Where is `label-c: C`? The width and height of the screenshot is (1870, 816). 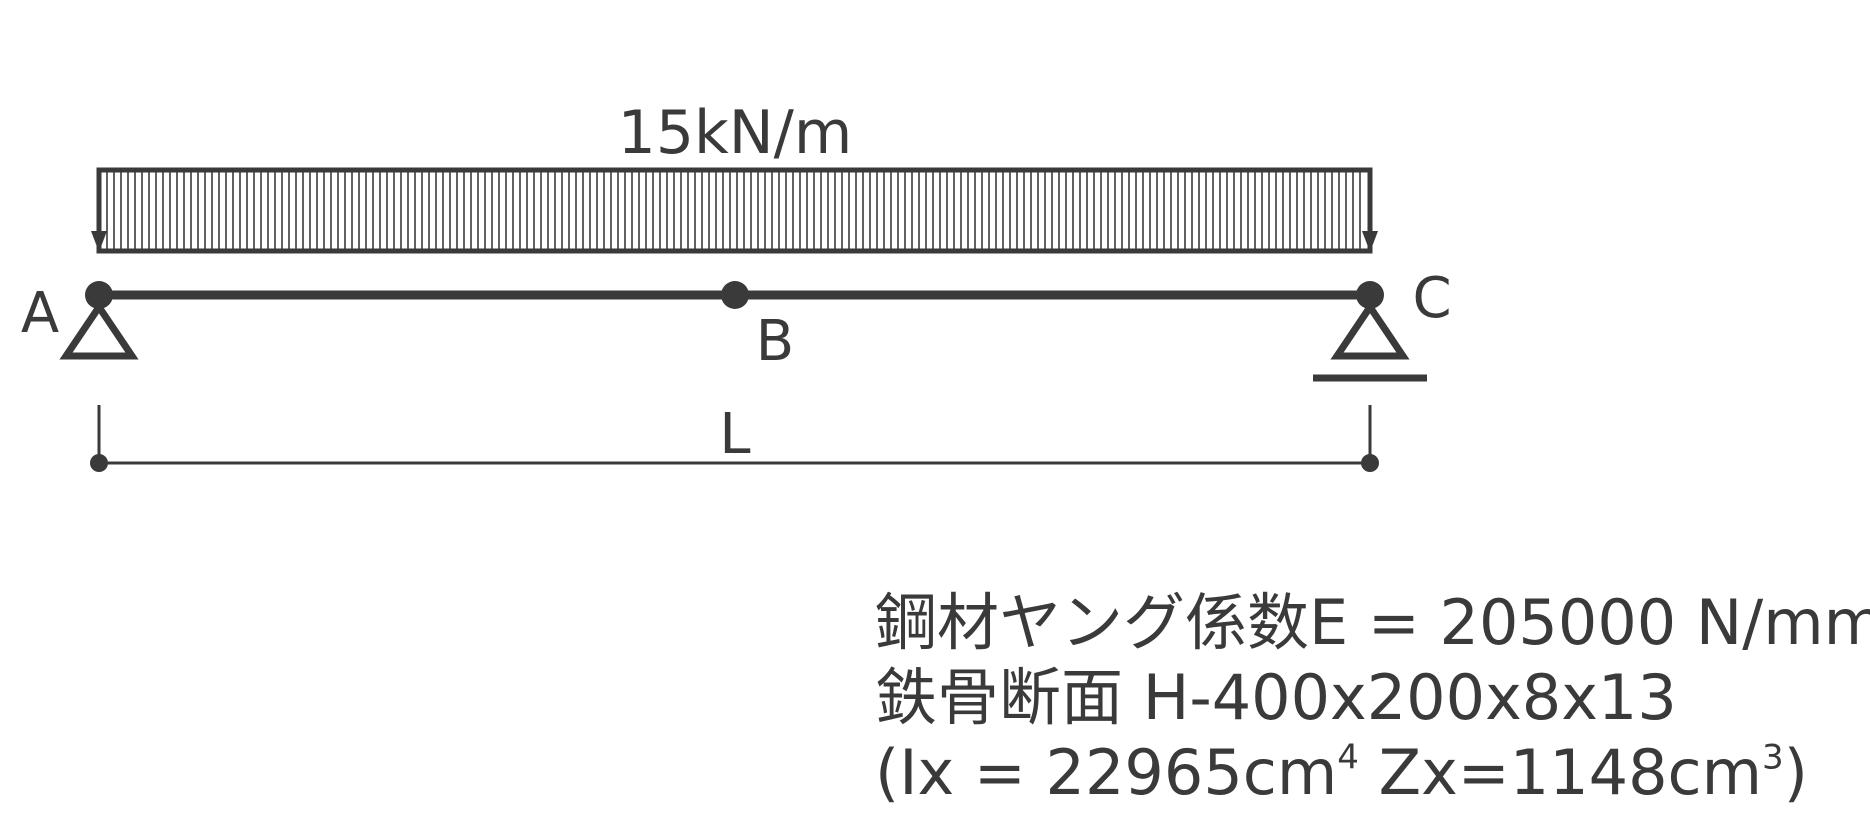
label-c: C is located at coordinates (1431, 298).